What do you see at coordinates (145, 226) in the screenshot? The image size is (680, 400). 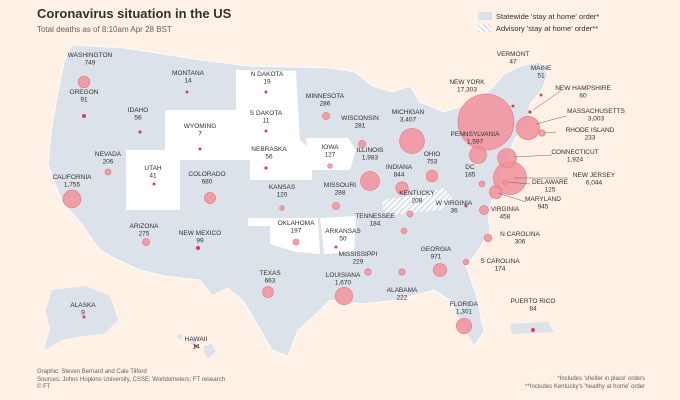 I see `state-name-az: ARIZONA` at bounding box center [145, 226].